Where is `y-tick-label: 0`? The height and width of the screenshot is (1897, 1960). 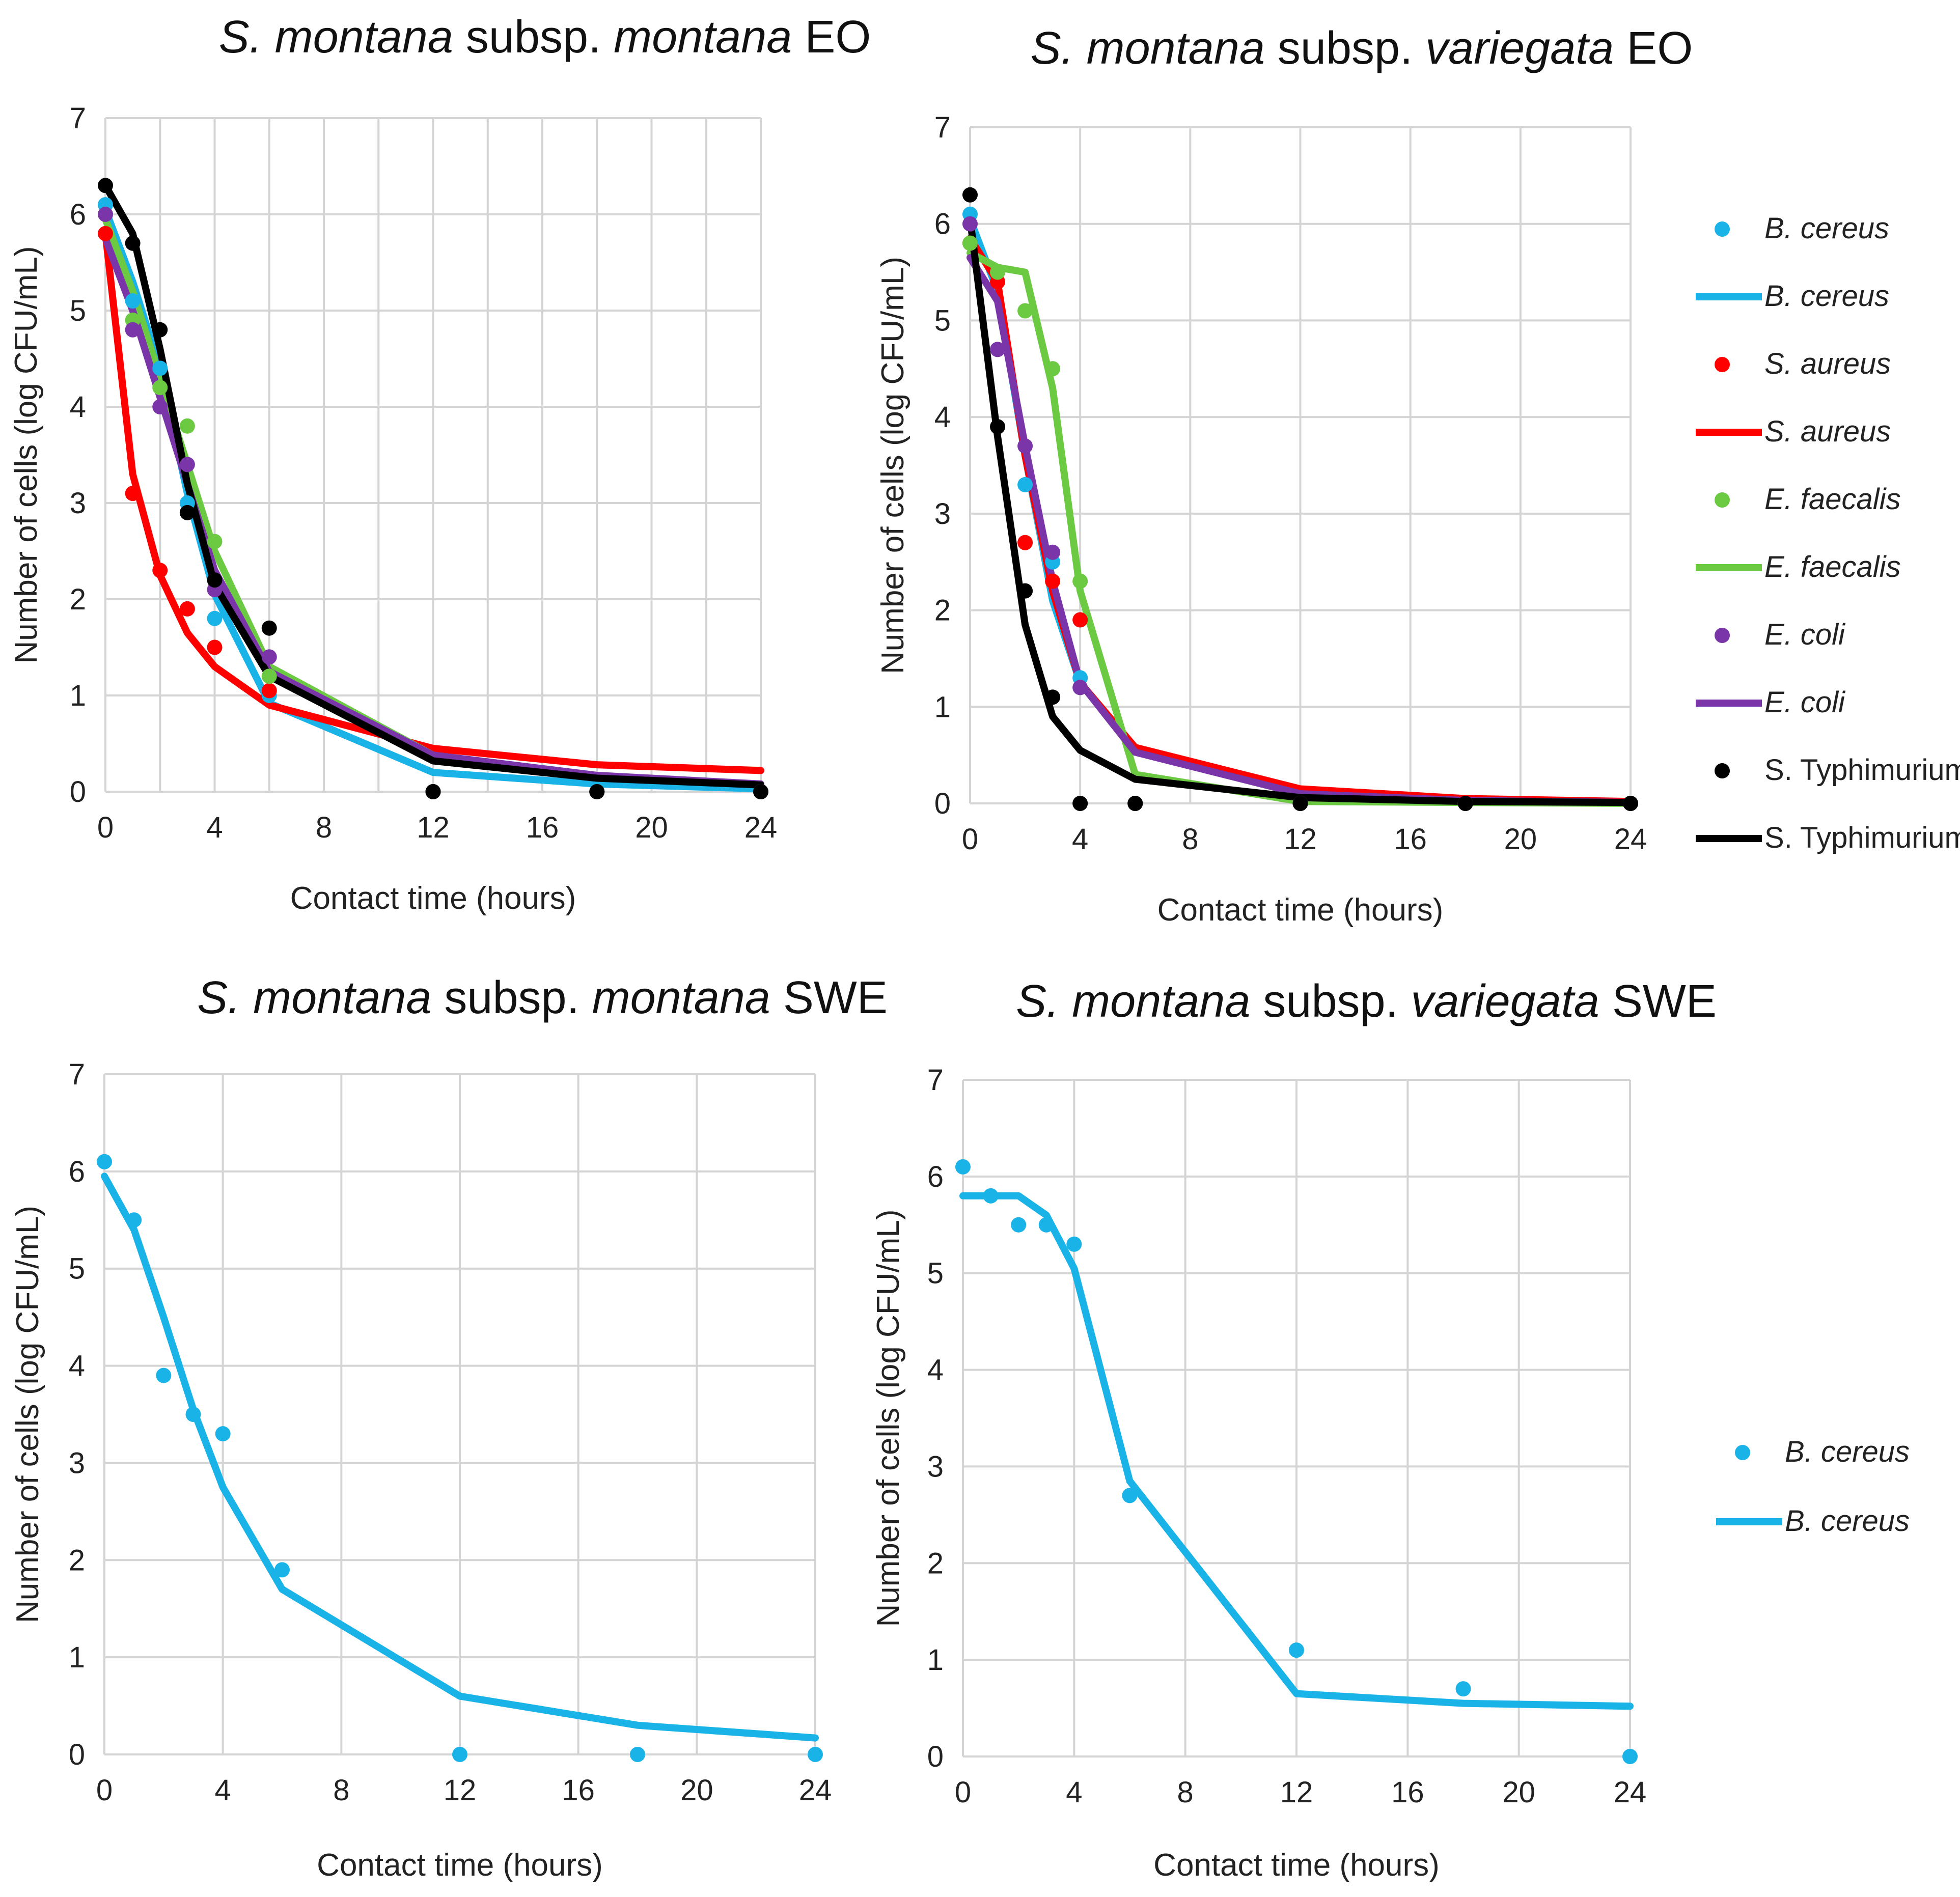
y-tick-label: 0 is located at coordinates (77, 1755).